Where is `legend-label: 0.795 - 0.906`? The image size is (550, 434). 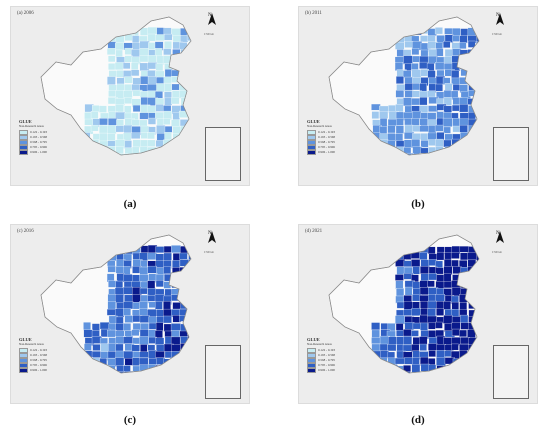 legend-label: 0.795 - 0.906 is located at coordinates (38, 365).